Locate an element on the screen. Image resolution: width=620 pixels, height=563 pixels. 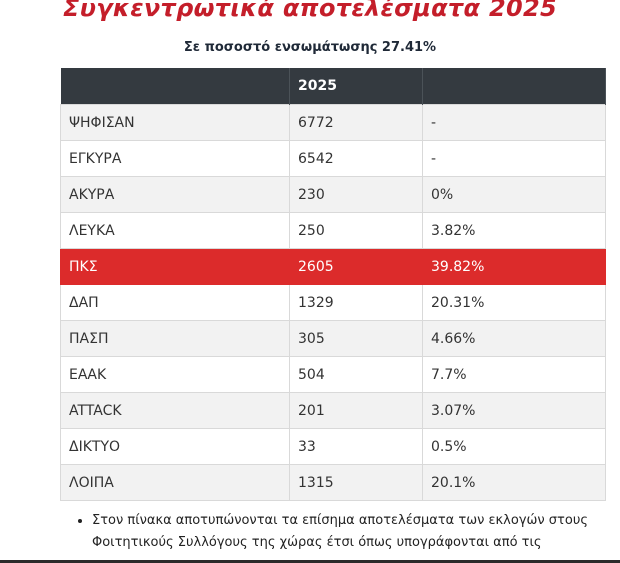
row-label: ΨΗΦΙΣΑΝ is located at coordinates (175, 122).